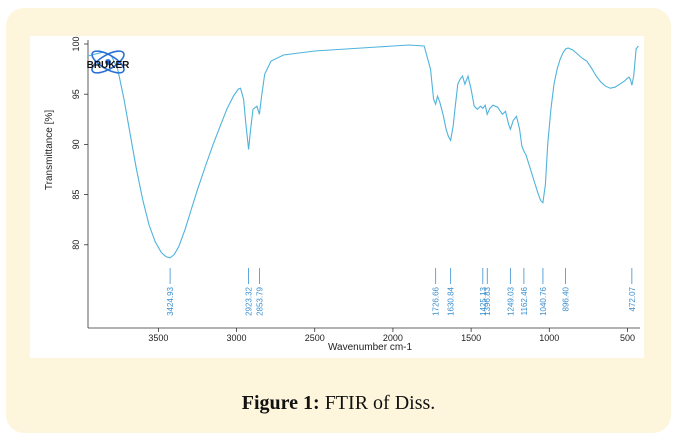 The image size is (677, 441). I want to click on x-tick-label: 3000, so click(237, 338).